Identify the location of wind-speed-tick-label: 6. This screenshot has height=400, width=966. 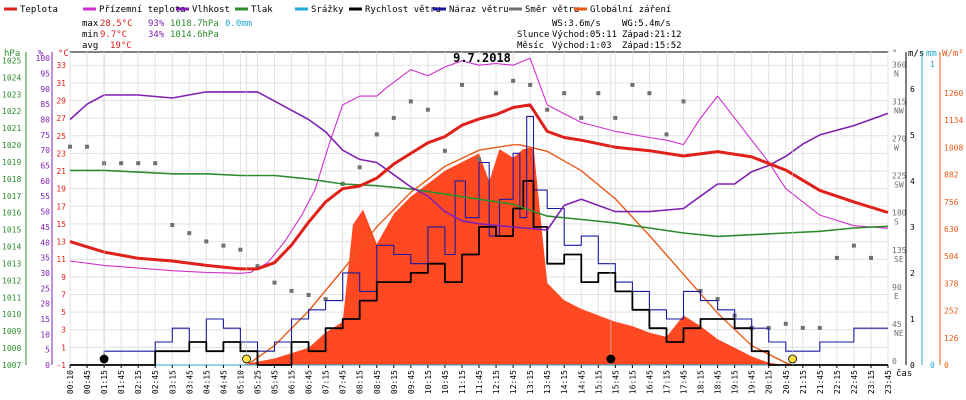
(912, 89).